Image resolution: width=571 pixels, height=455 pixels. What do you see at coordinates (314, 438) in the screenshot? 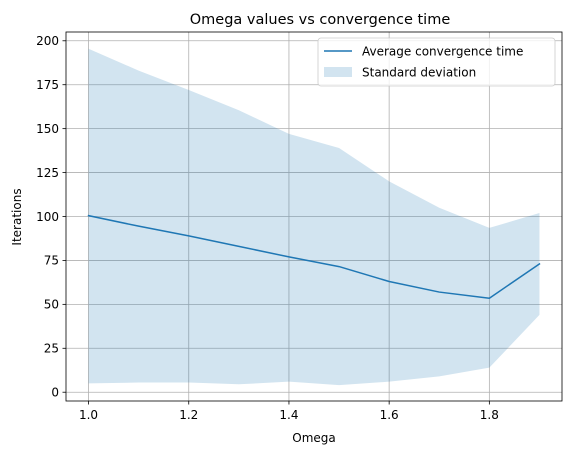
I see `x-axis-label: Omega` at bounding box center [314, 438].